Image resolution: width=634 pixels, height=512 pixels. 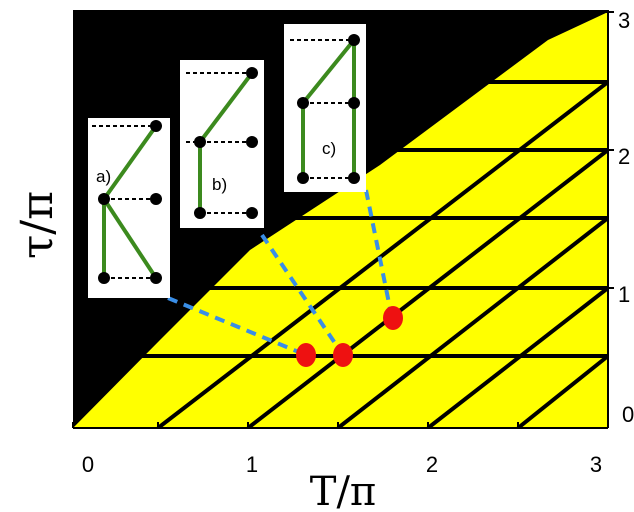 What do you see at coordinates (302, 295) in the screenshot?
I see `connector-b` at bounding box center [302, 295].